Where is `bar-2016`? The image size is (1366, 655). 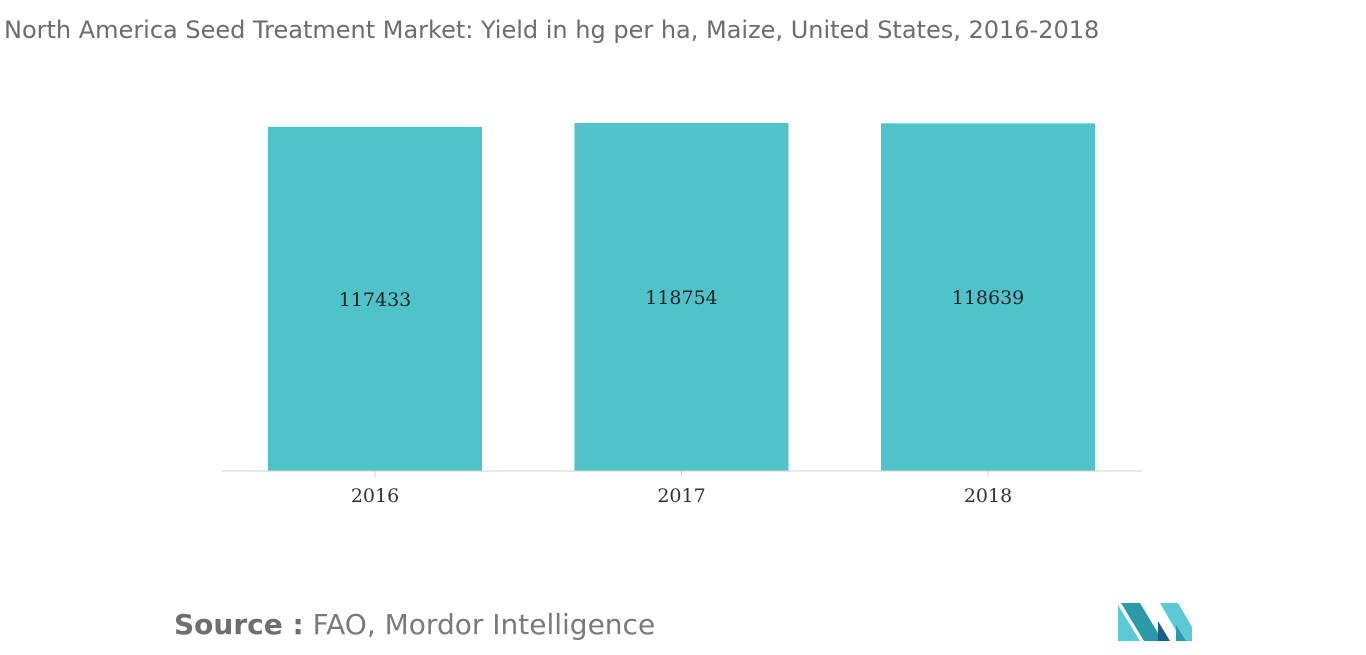 bar-2016 is located at coordinates (375, 298).